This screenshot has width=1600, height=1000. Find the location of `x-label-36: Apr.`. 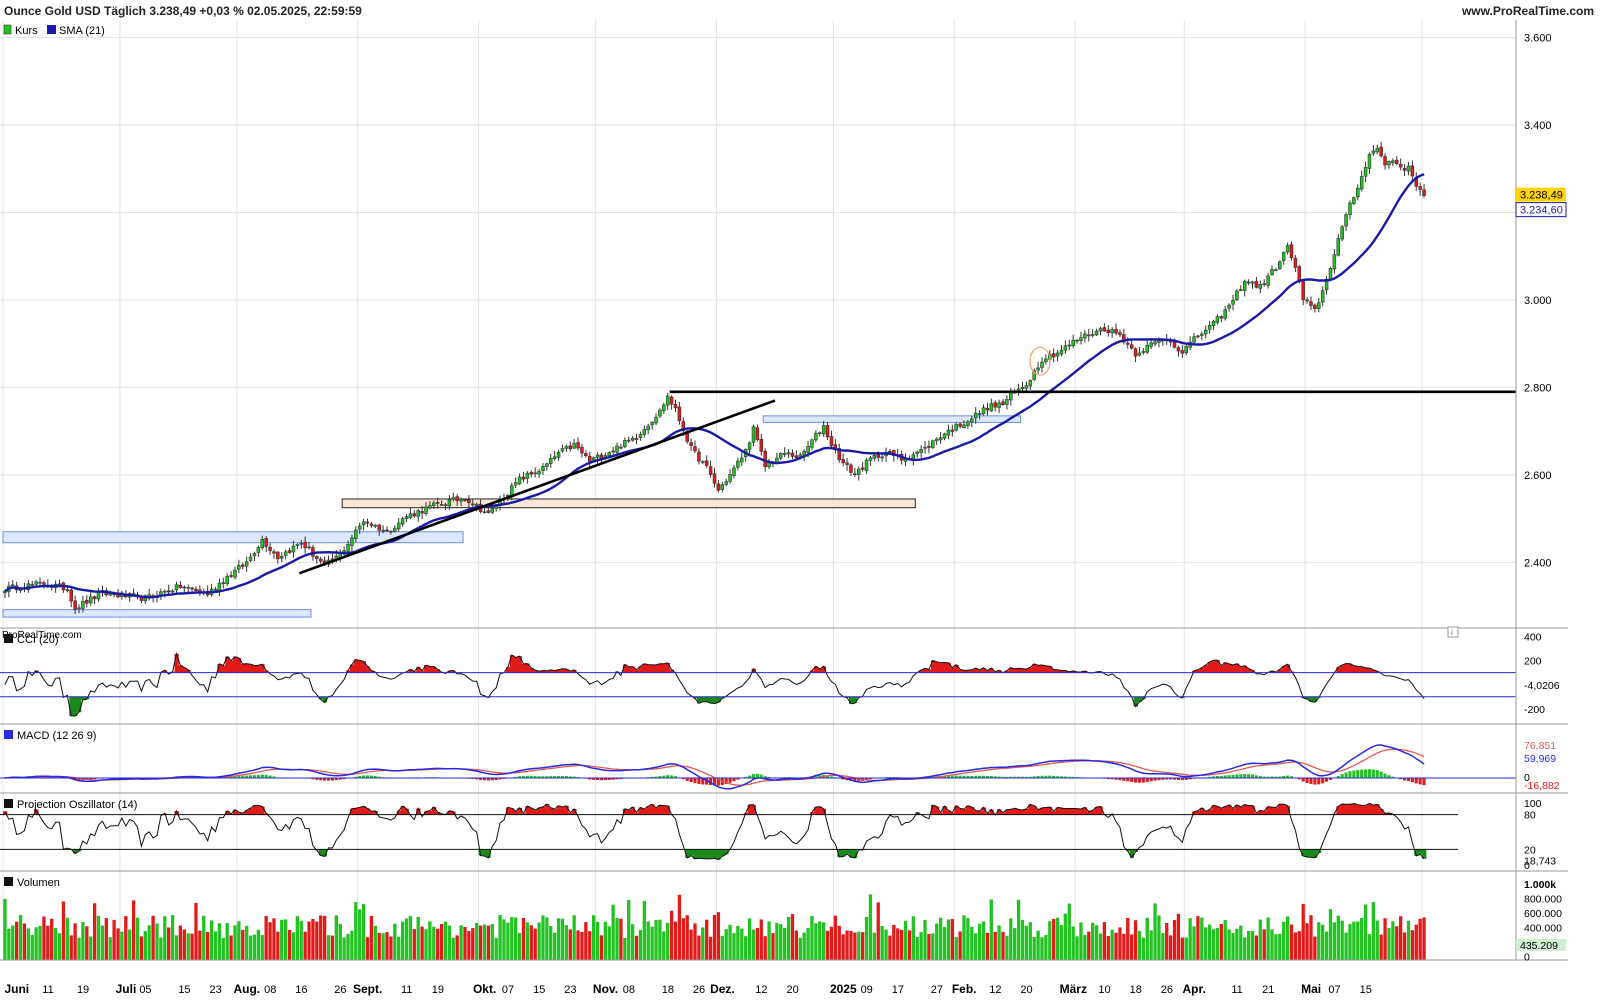

x-label-36: Apr. is located at coordinates (1194, 989).